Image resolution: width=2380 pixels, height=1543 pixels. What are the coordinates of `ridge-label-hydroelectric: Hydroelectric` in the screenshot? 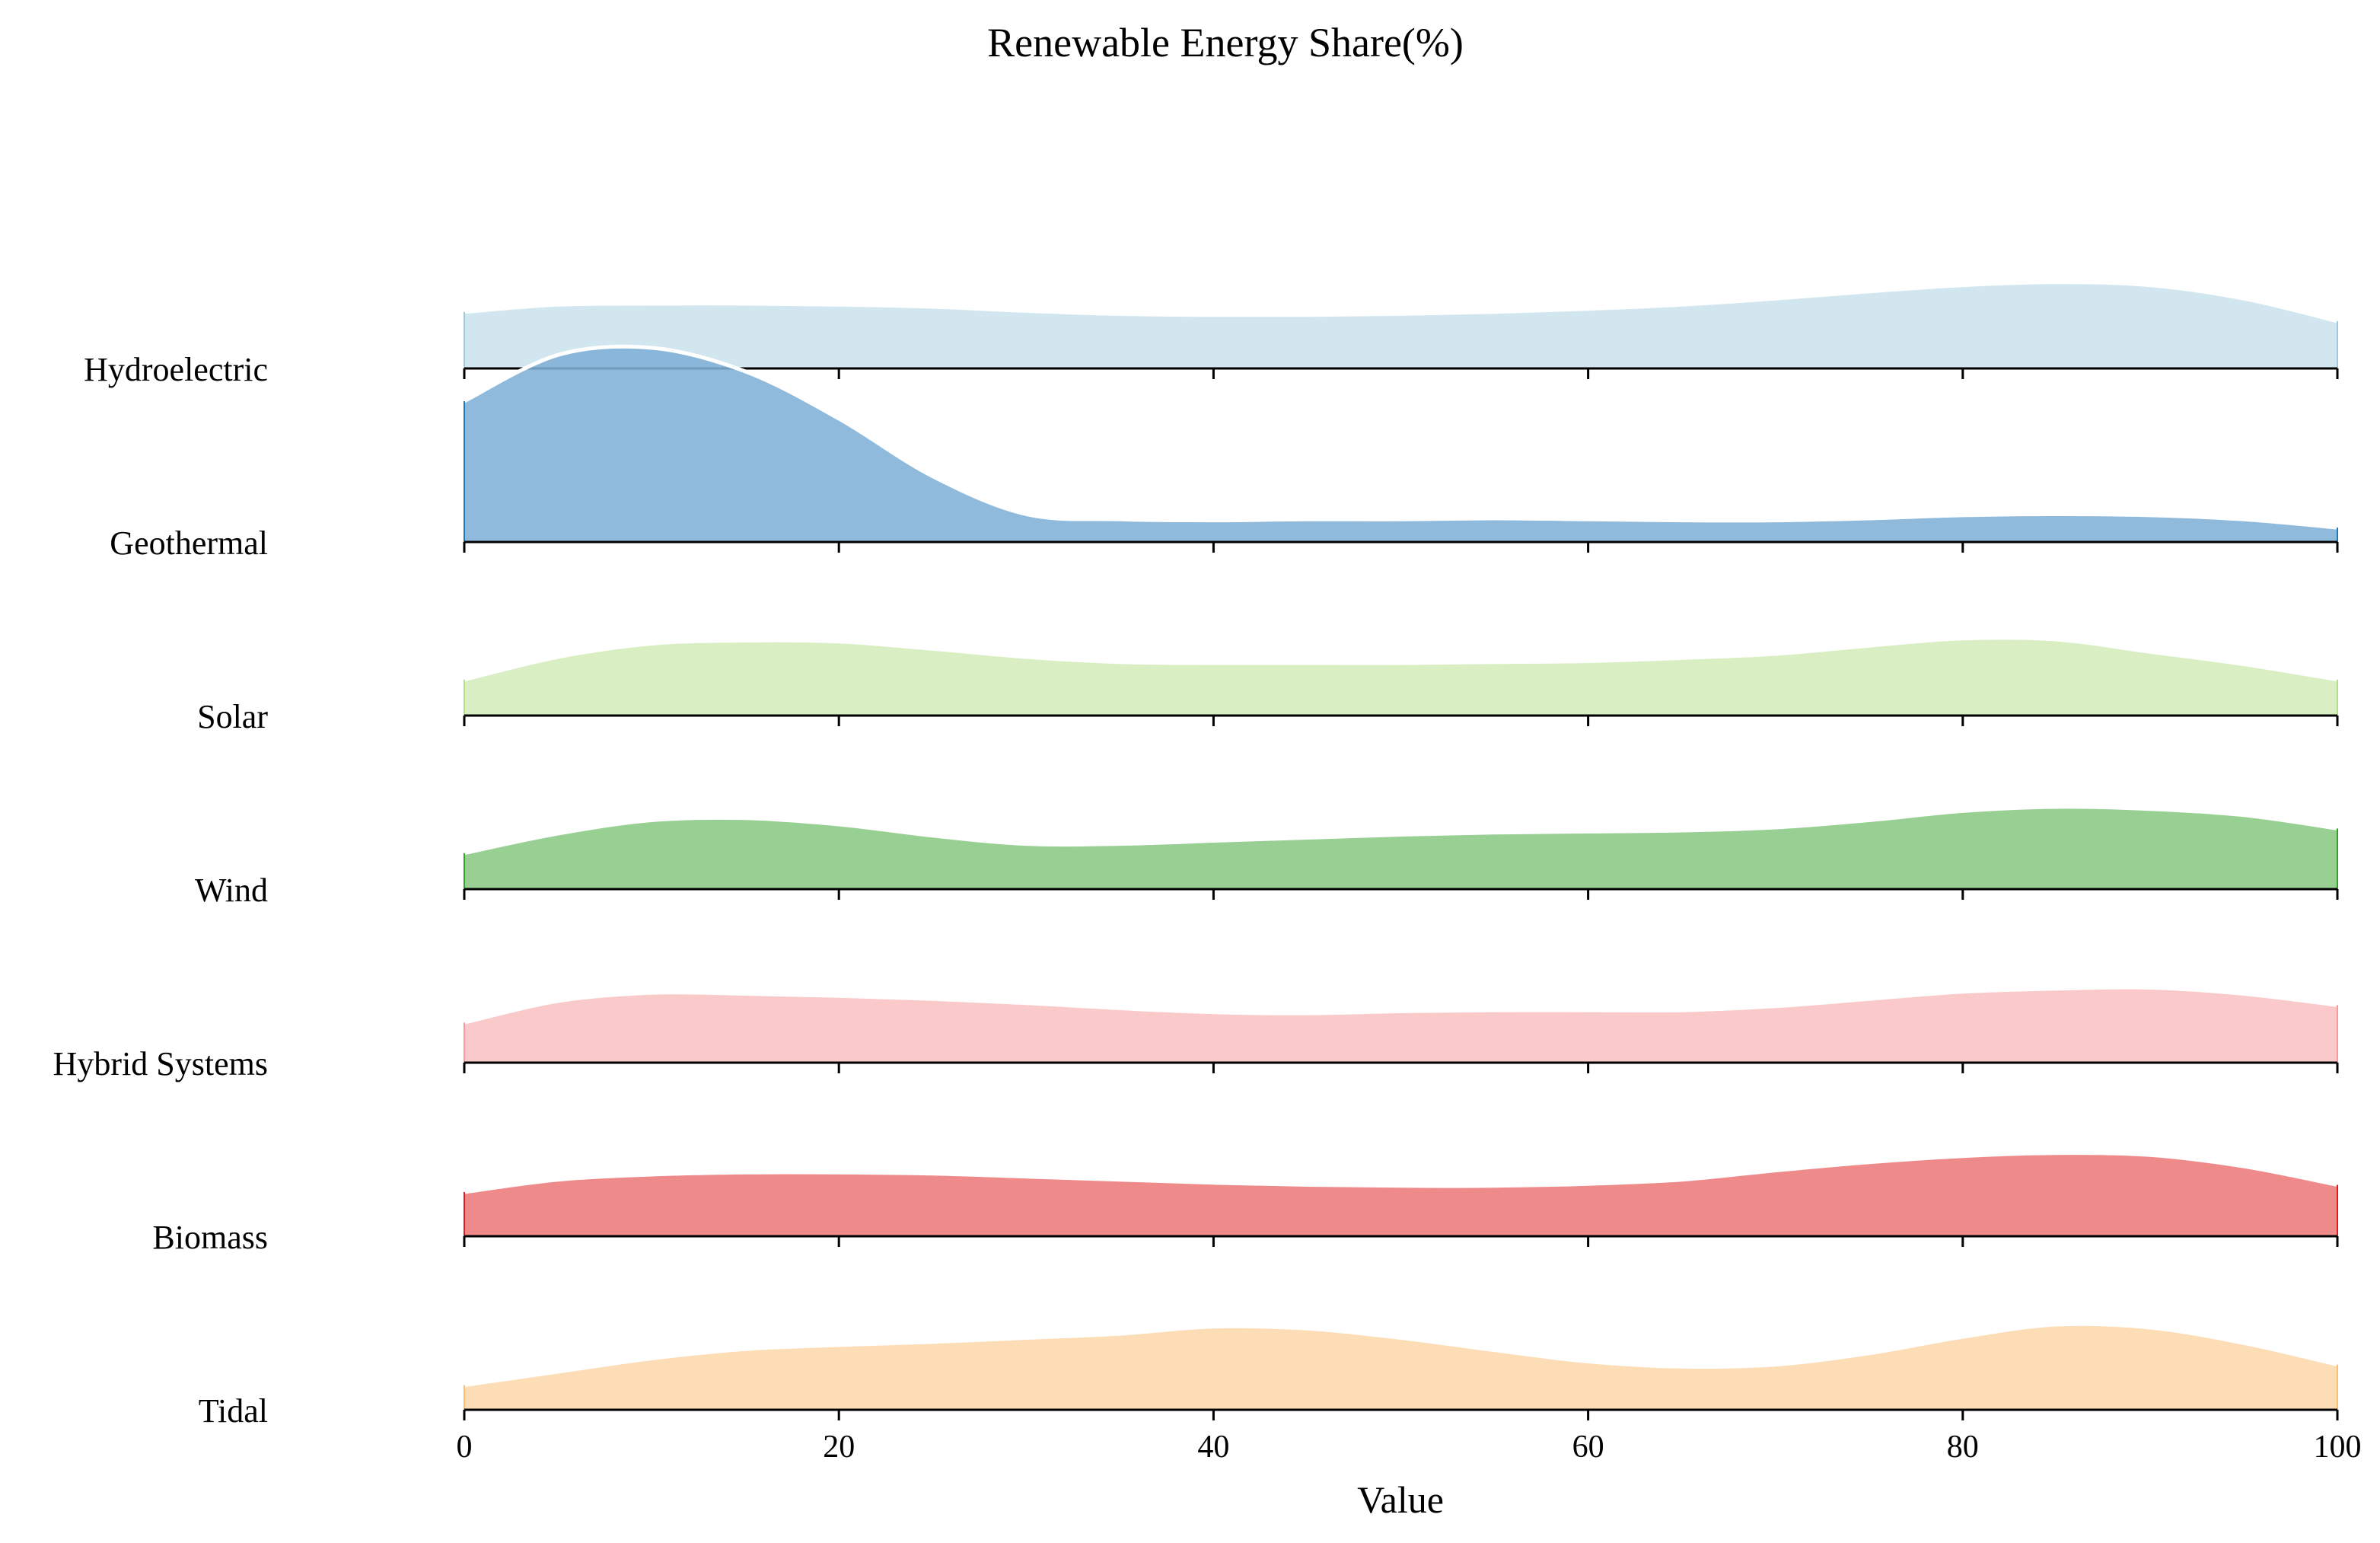 It's located at (176, 369).